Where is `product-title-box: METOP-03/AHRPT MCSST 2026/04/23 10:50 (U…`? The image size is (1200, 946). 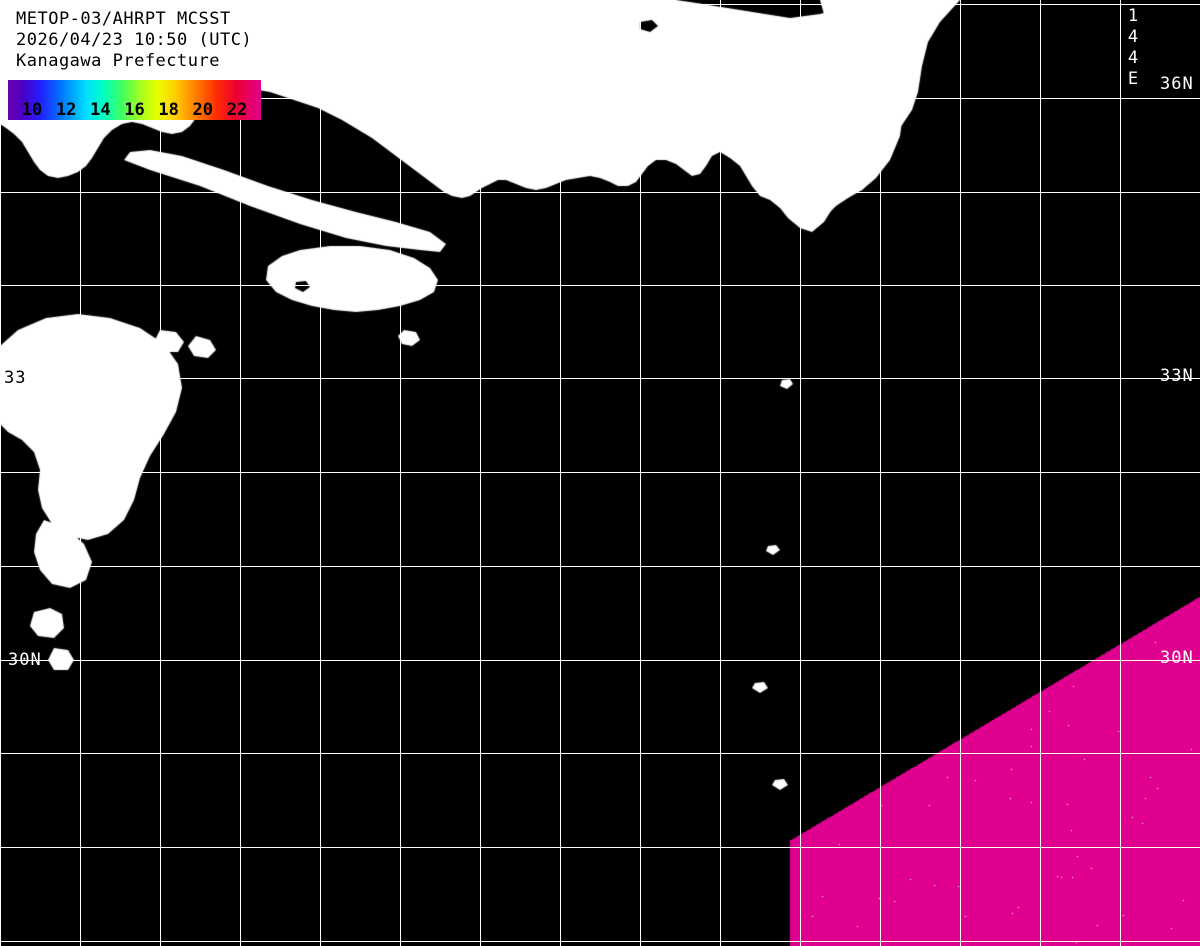
product-title-box: METOP-03/AHRPT MCSST 2026/04/23 10:50 (U… is located at coordinates (147, 39).